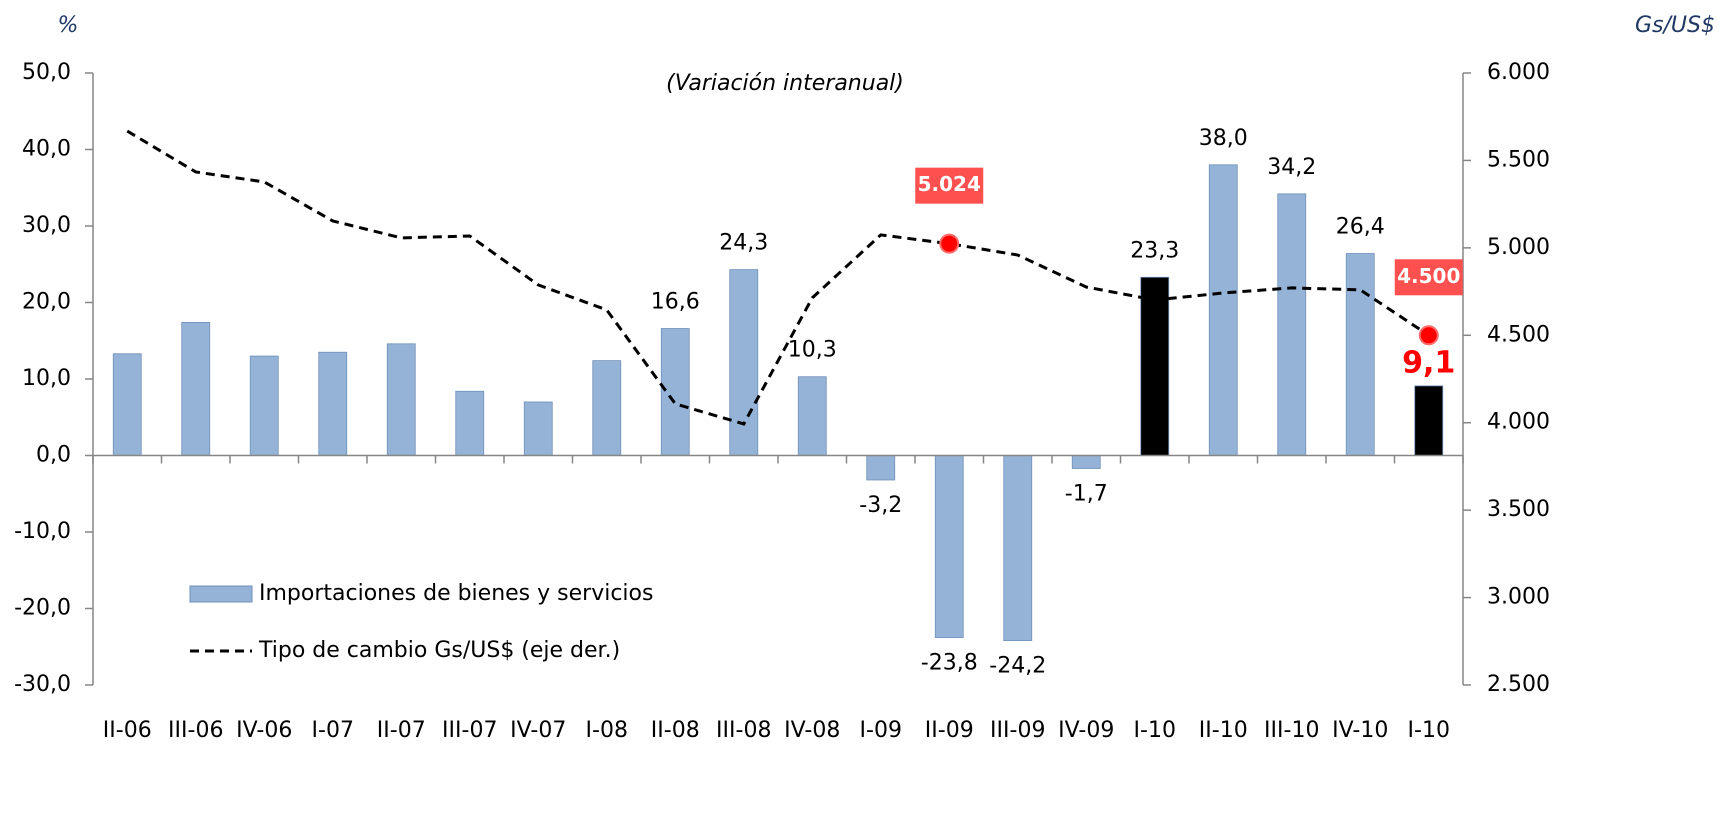 Image resolution: width=1719 pixels, height=817 pixels. What do you see at coordinates (1017, 666) in the screenshot?
I see `data-label: -24,2` at bounding box center [1017, 666].